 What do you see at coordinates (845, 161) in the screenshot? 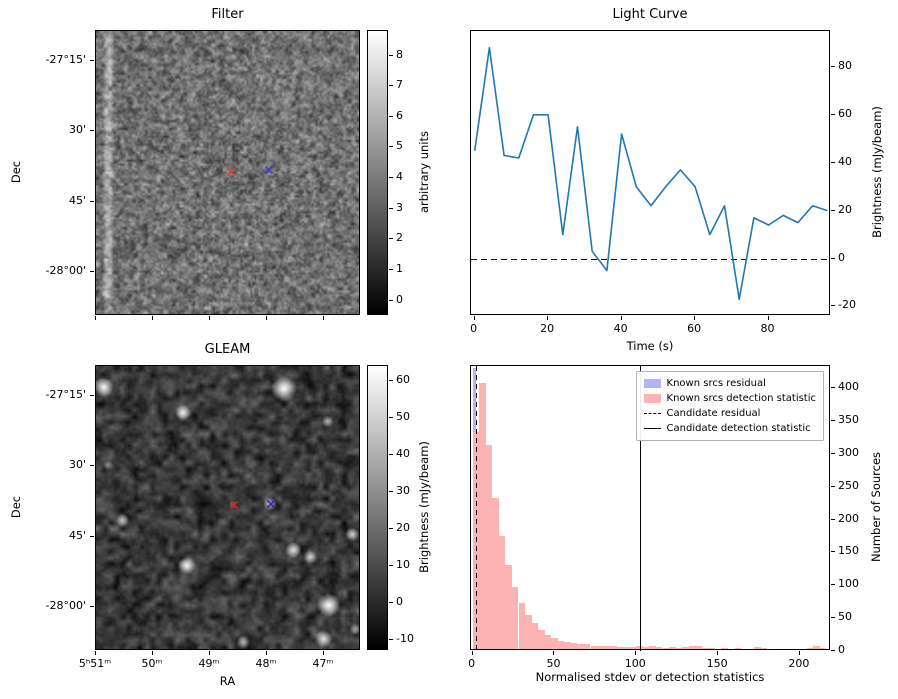
I see `y-tick-label: 40` at bounding box center [845, 161].